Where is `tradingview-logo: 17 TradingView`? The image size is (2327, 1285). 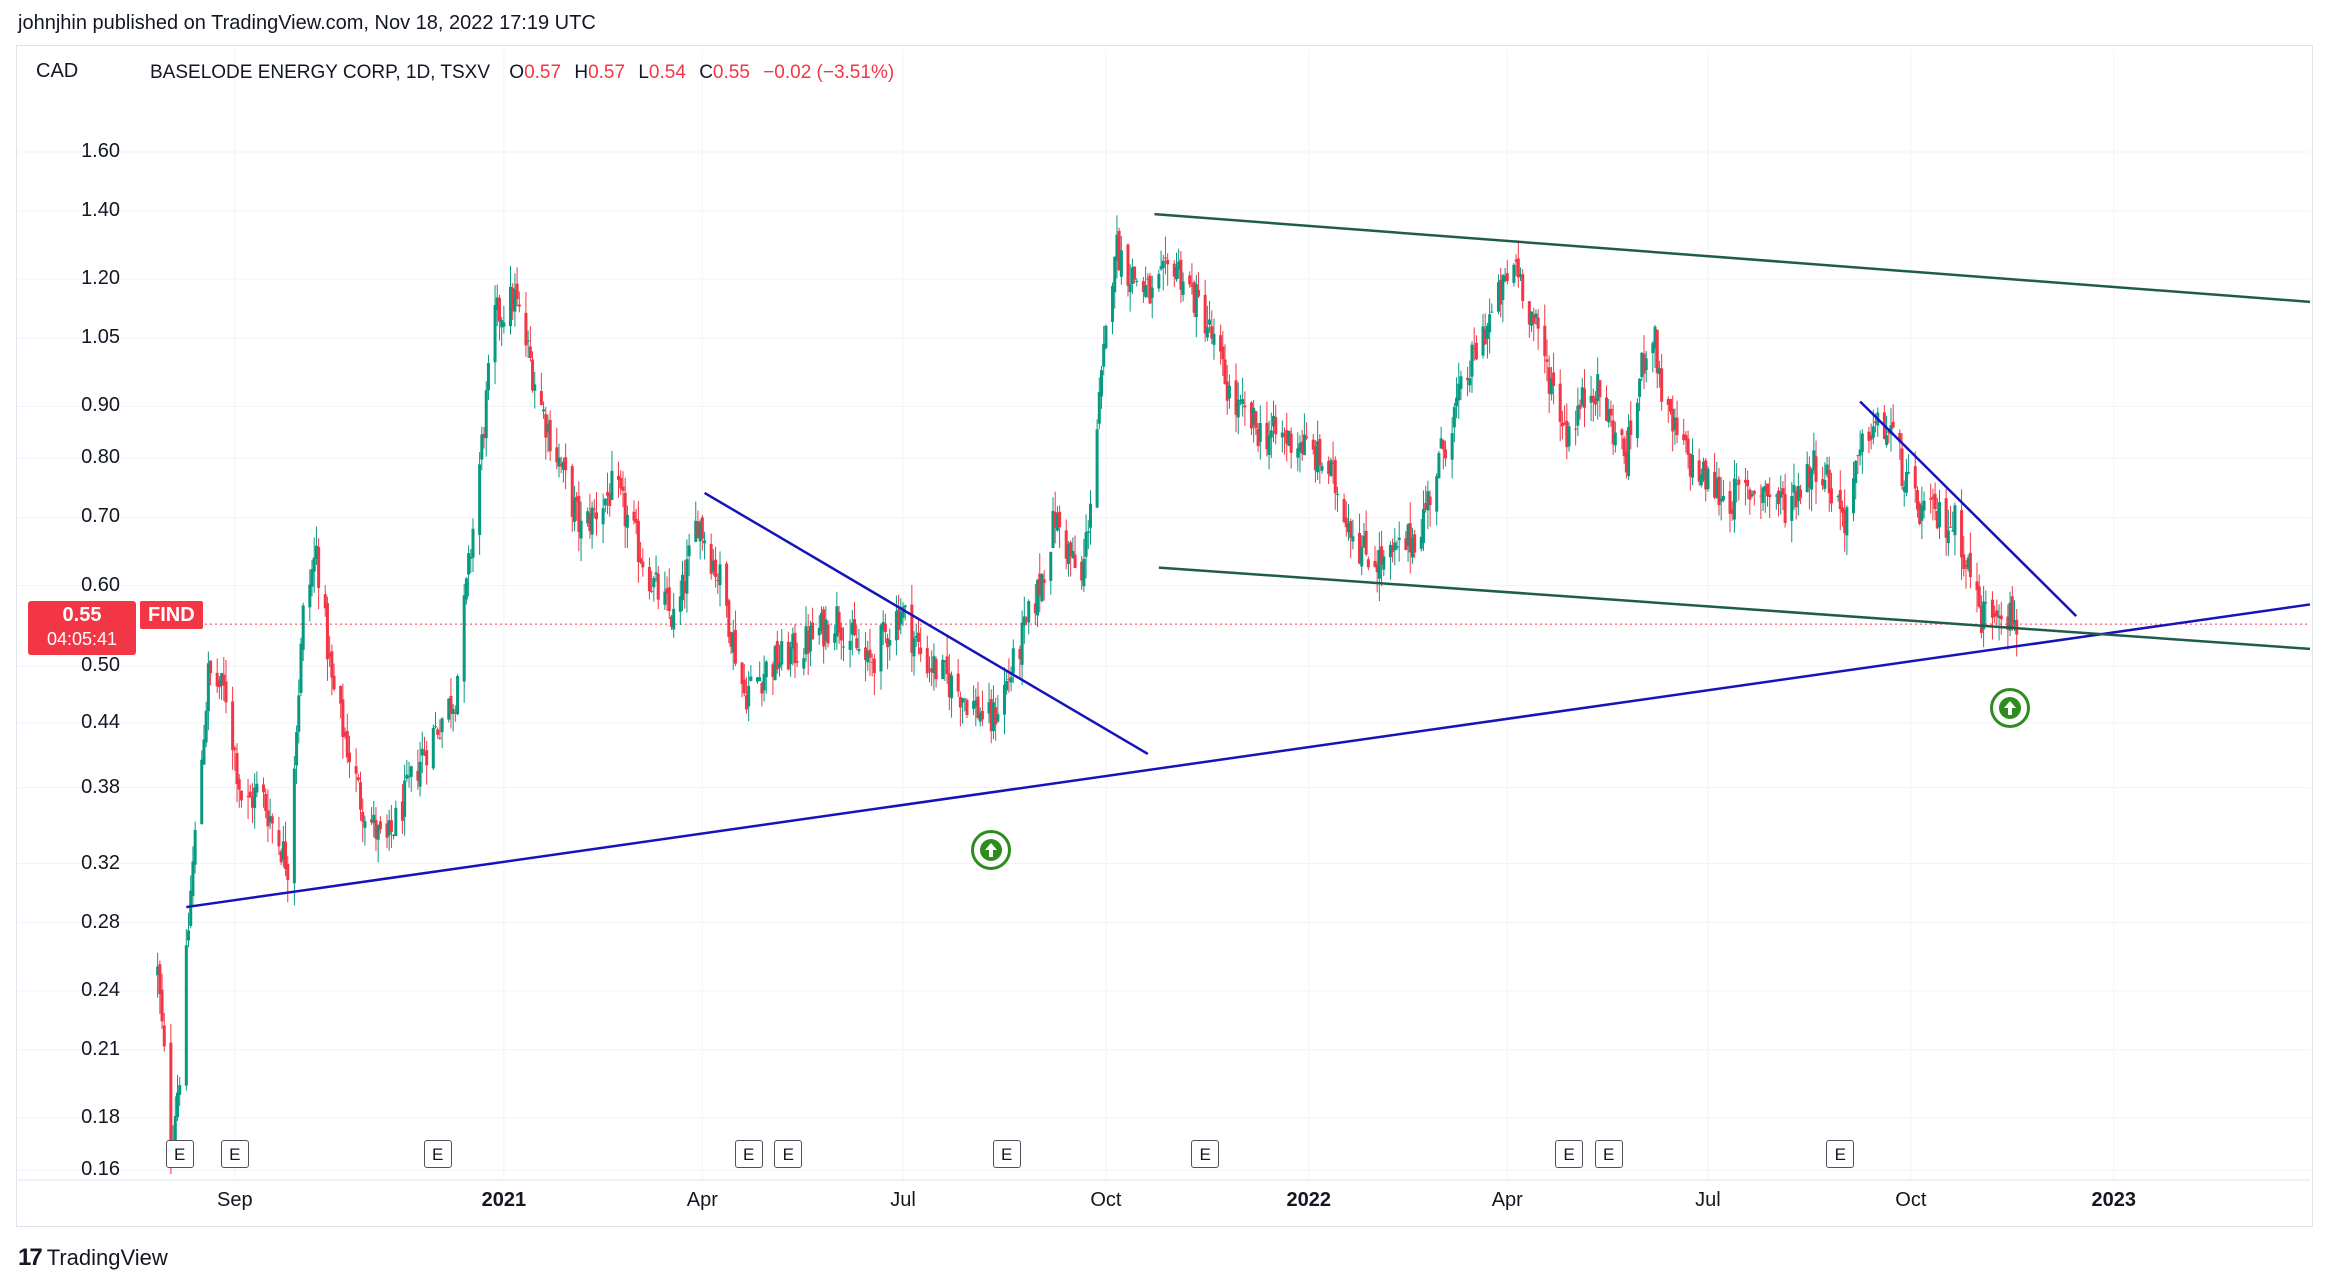
tradingview-logo: 17 TradingView is located at coordinates (93, 1258).